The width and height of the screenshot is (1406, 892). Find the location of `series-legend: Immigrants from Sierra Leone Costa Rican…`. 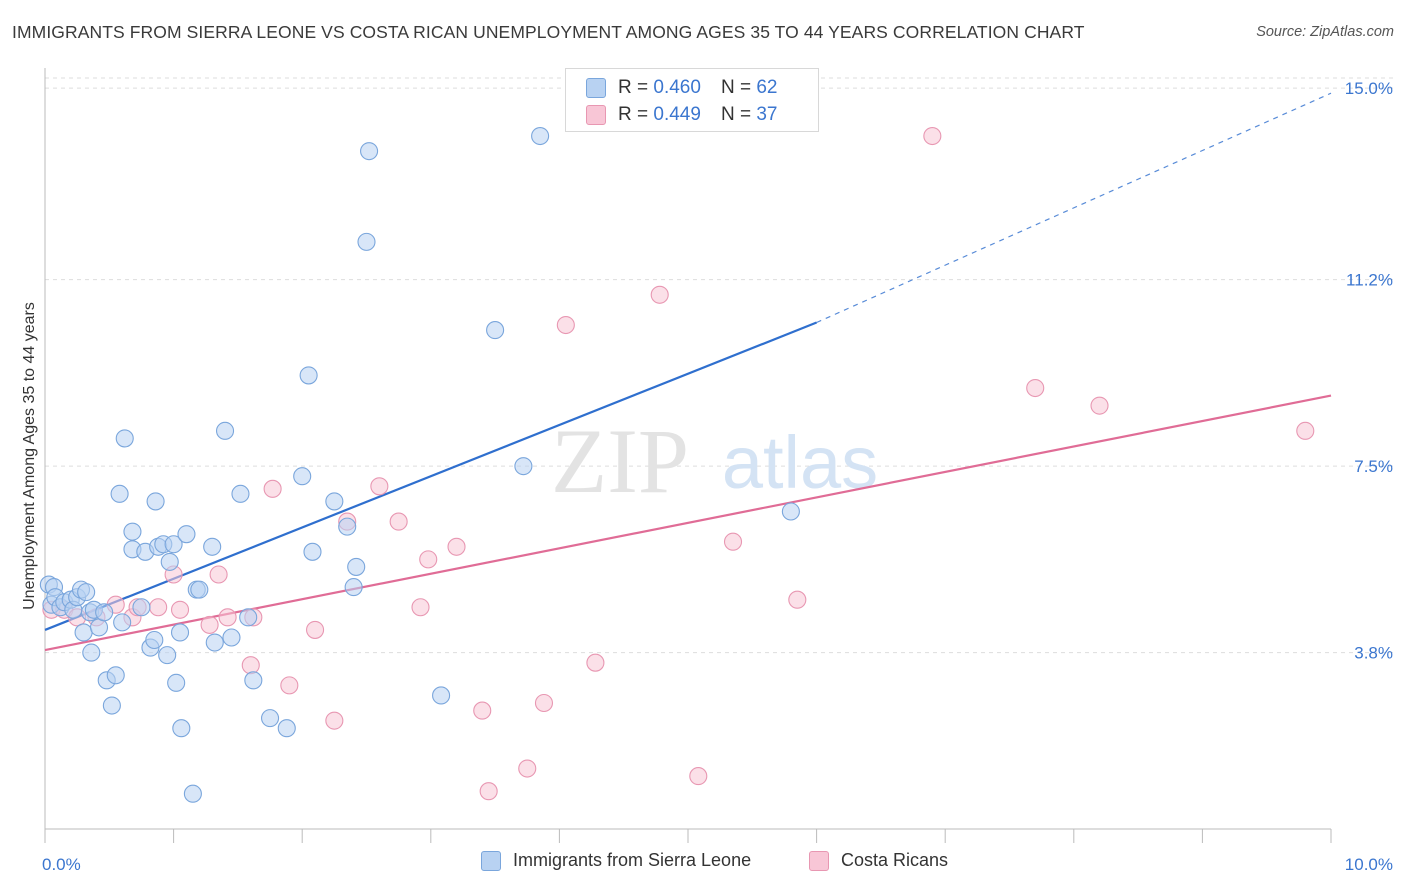

series-legend: Immigrants from Sierra Leone Costa Rican… is located at coordinates (703, 864).